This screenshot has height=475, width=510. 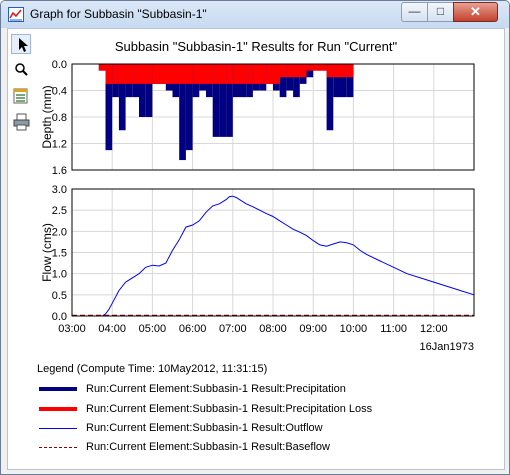 I want to click on flow-y-tick-label: 1.5, so click(x=59, y=254).